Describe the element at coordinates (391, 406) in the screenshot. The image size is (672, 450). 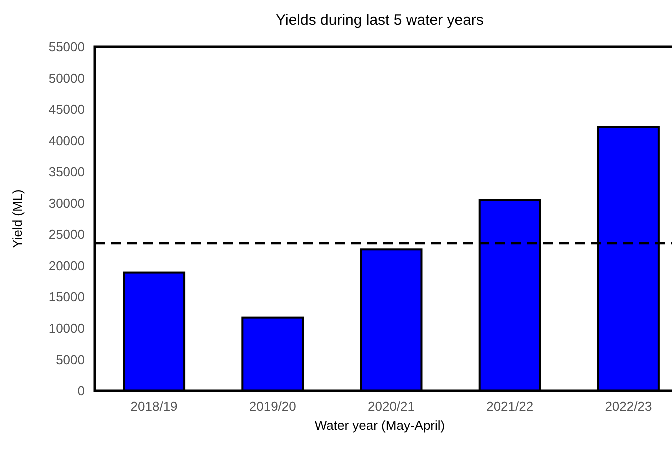
I see `x-tick-label: 2020/21` at that location.